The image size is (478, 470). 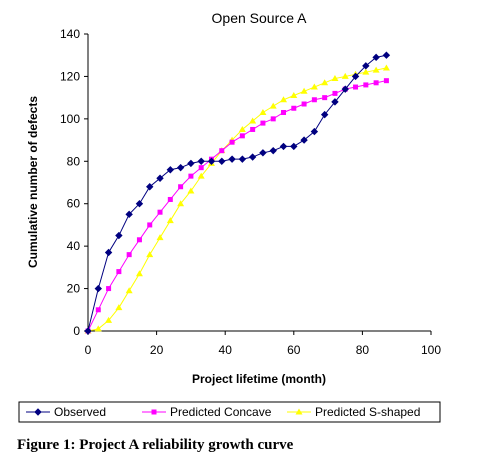 What do you see at coordinates (76, 331) in the screenshot?
I see `y-tick-label: 0` at bounding box center [76, 331].